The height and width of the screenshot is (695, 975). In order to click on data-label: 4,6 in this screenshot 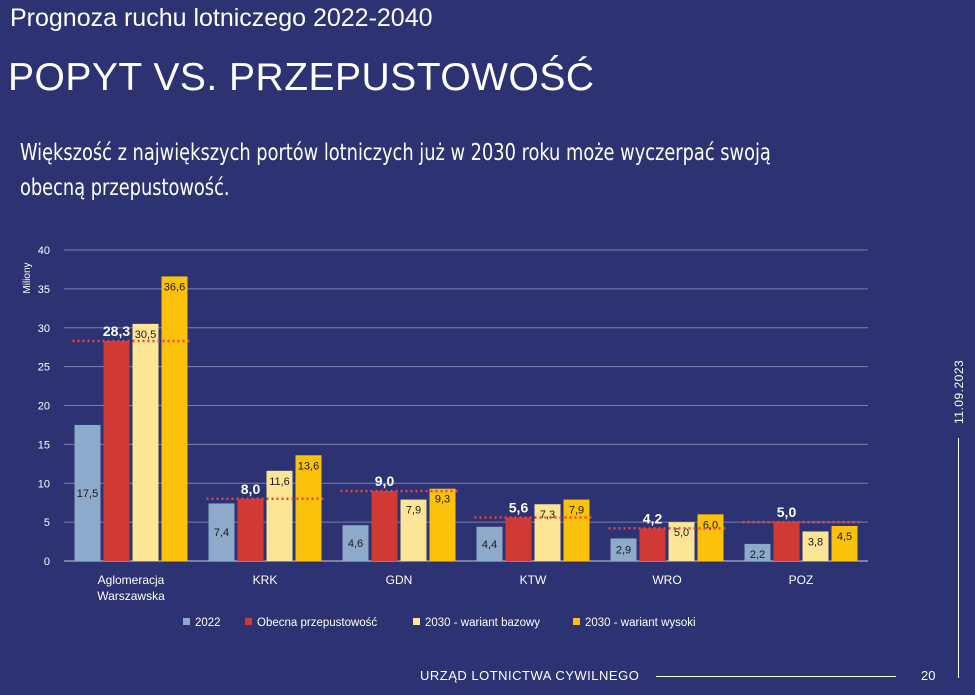, I will do `click(355, 544)`.